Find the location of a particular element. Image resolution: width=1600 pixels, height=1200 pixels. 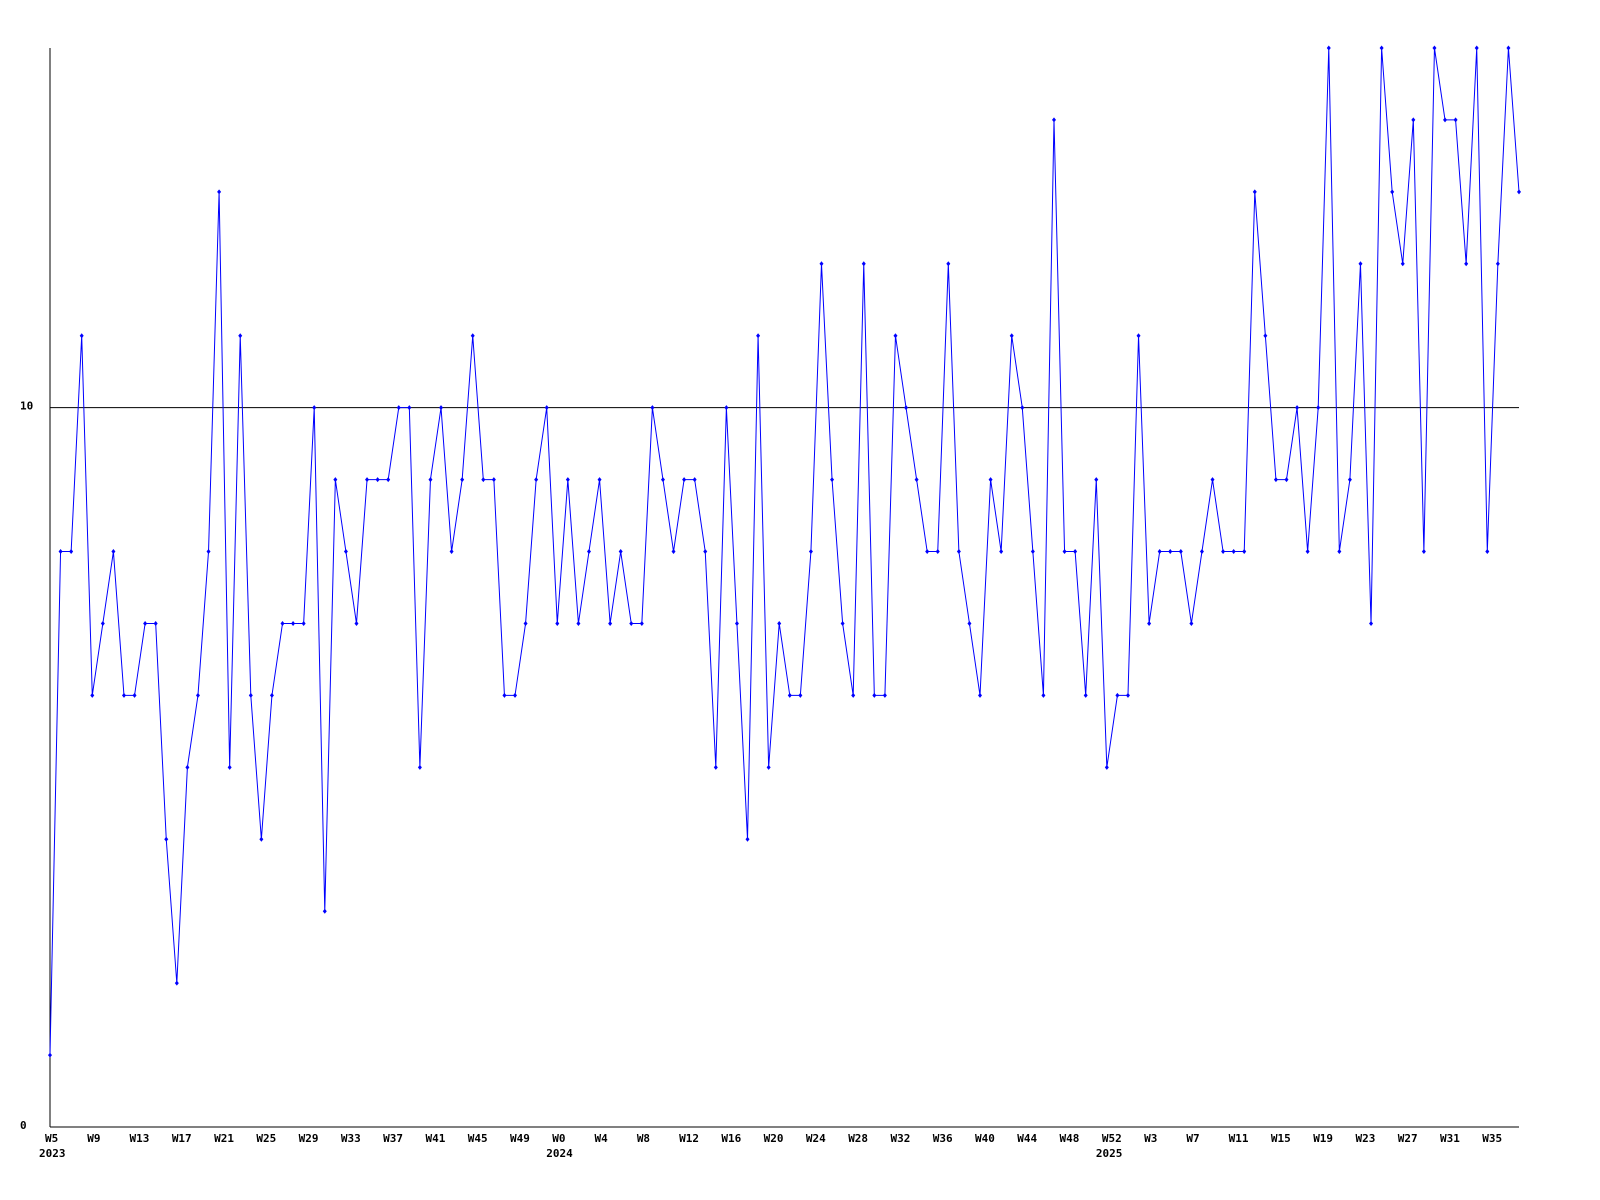

x-tick-label: W35 is located at coordinates (1492, 1138).